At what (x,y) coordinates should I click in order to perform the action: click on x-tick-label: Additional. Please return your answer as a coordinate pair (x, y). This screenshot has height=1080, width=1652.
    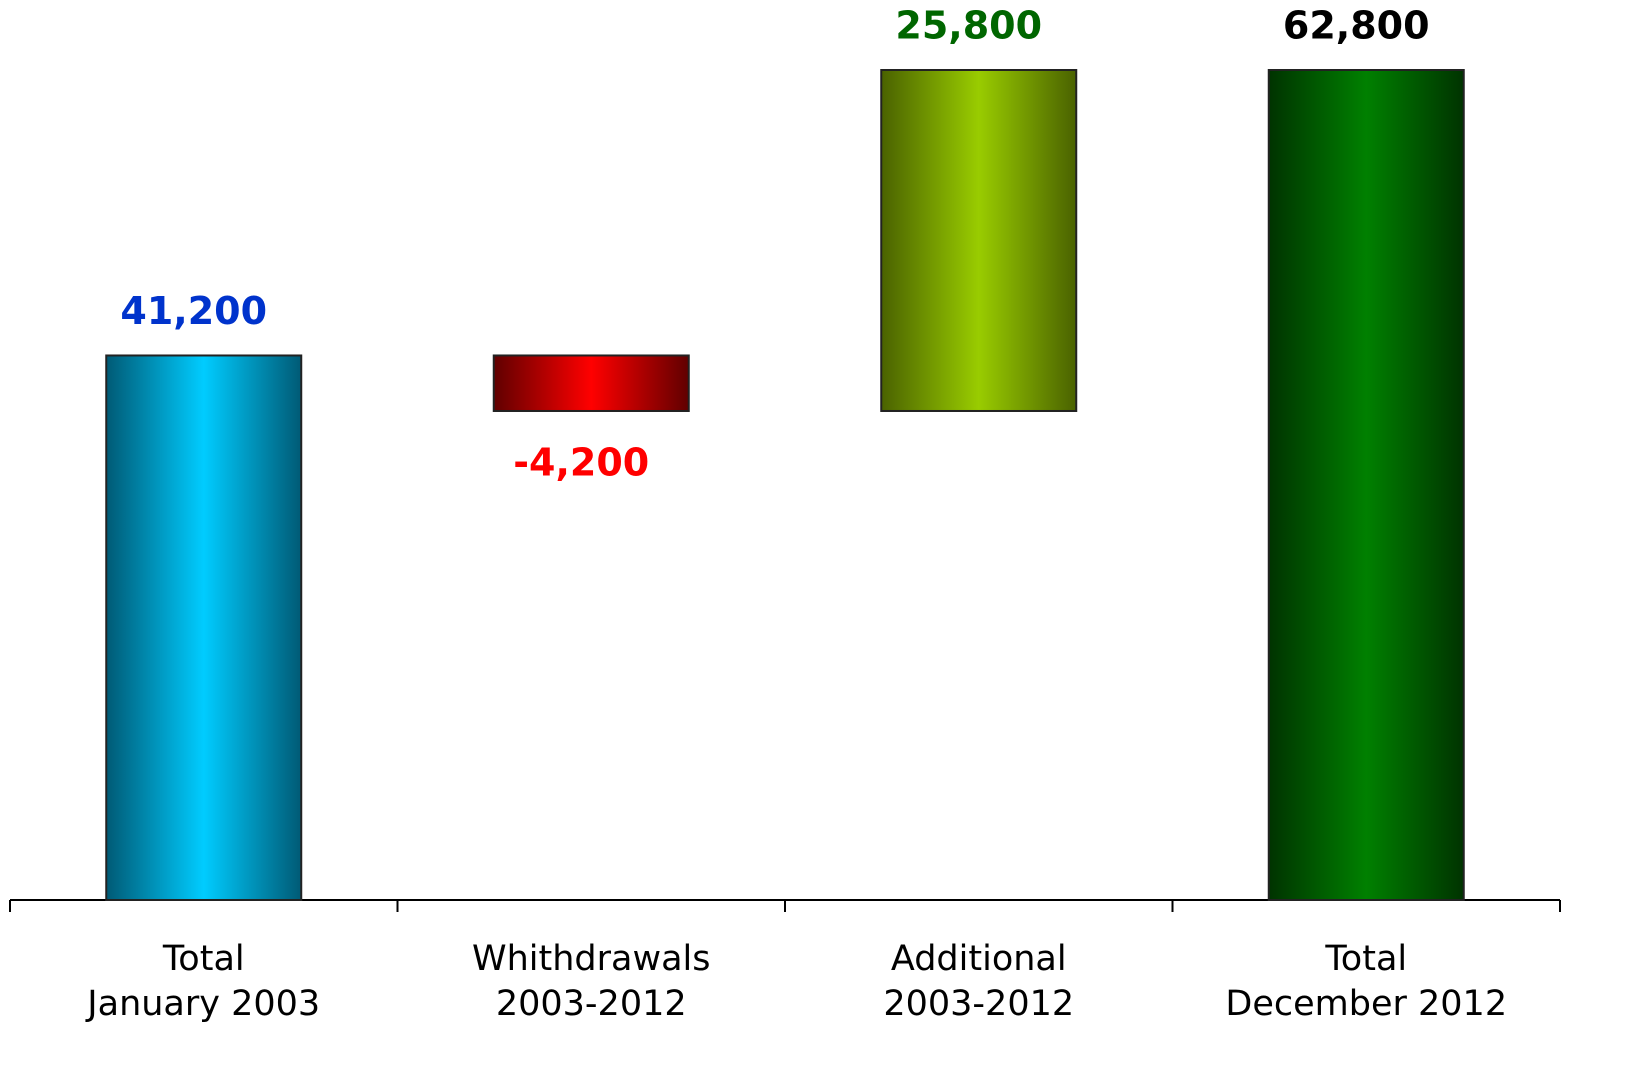
    Looking at the image, I should click on (979, 959).